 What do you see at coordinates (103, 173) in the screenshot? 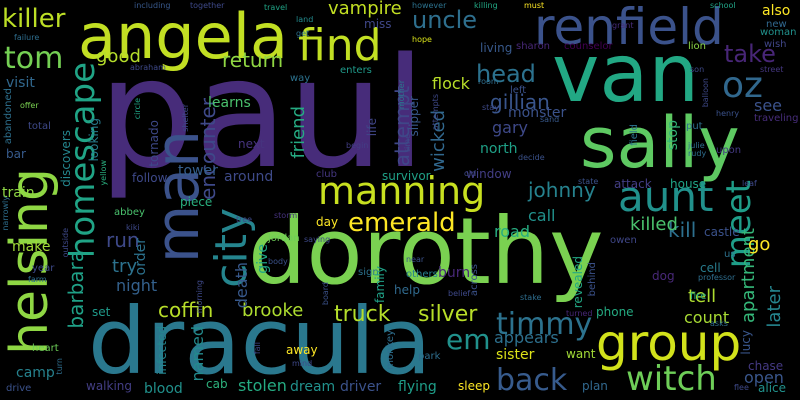
I see `word: yellow` at bounding box center [103, 173].